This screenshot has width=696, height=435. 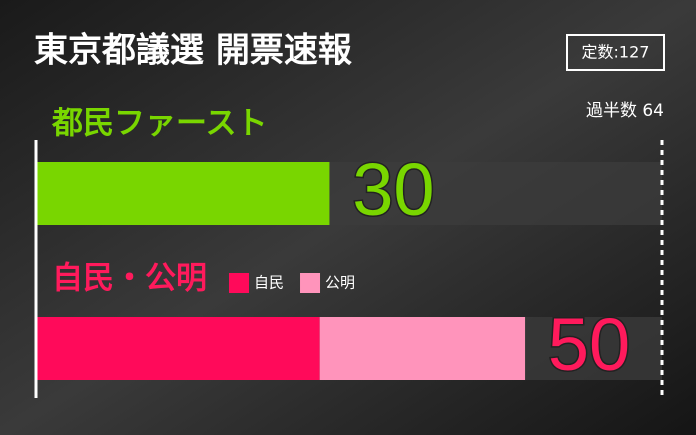 What do you see at coordinates (625, 111) in the screenshot?
I see `majority-label: 過半数 64` at bounding box center [625, 111].